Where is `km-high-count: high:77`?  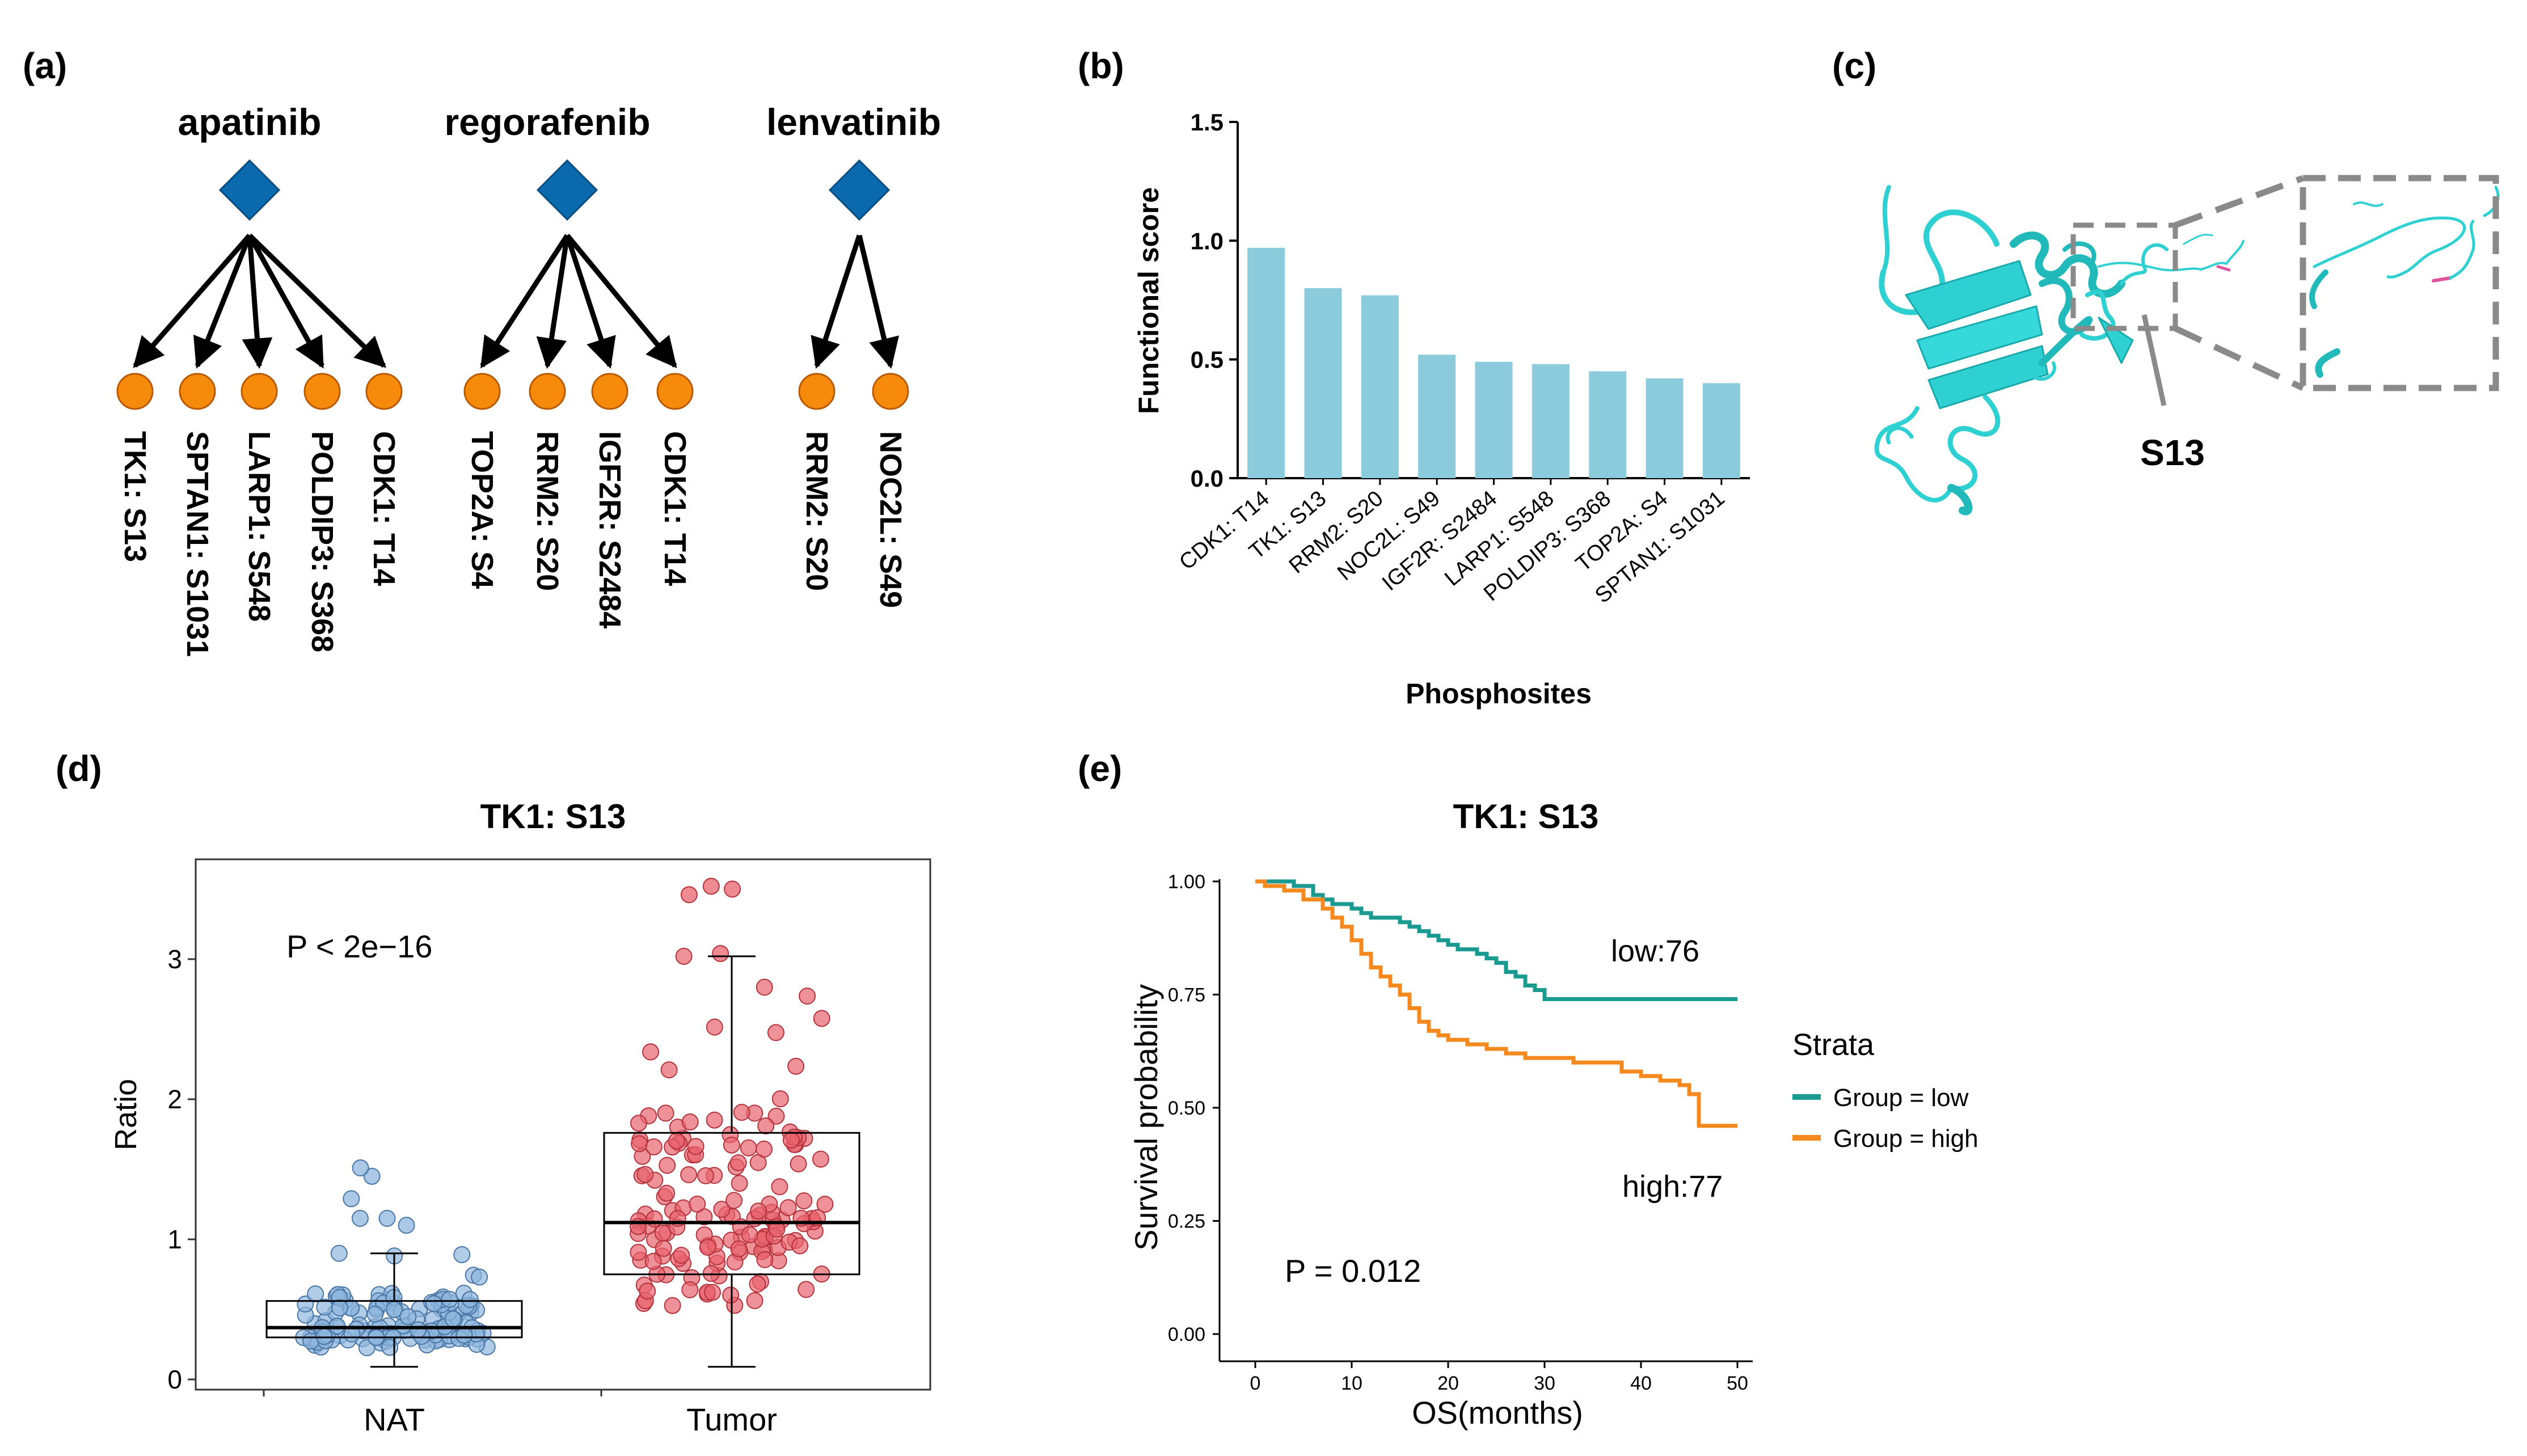 km-high-count: high:77 is located at coordinates (1673, 1187).